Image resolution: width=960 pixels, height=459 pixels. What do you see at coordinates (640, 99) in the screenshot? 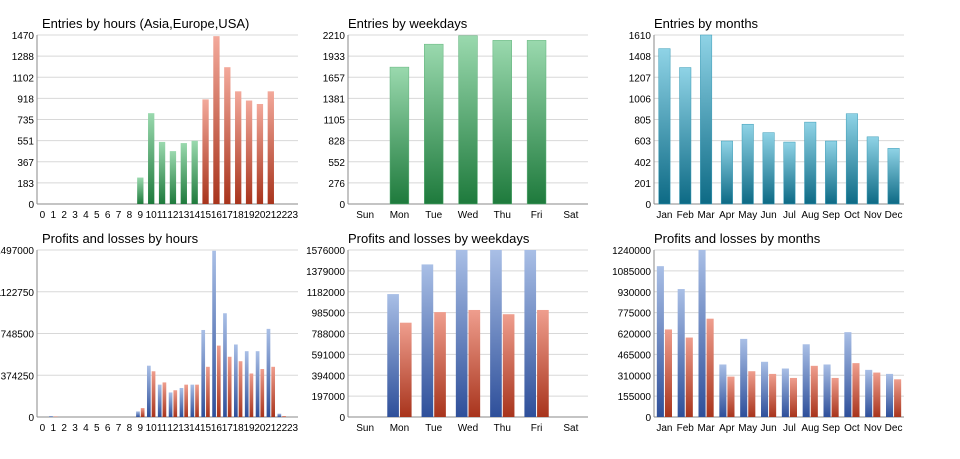
I see `y-tick-label: 1006` at bounding box center [640, 99].